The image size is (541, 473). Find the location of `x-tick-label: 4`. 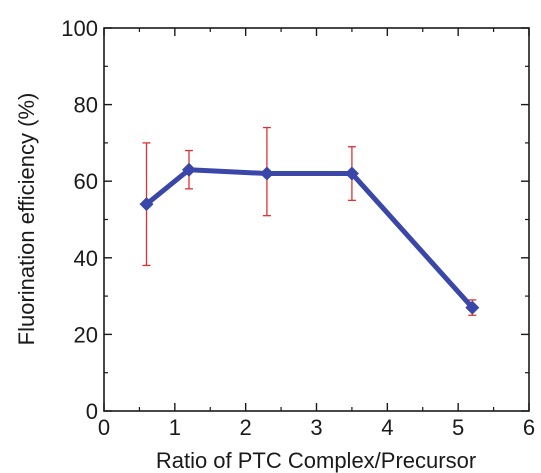

x-tick-label: 4 is located at coordinates (387, 427).